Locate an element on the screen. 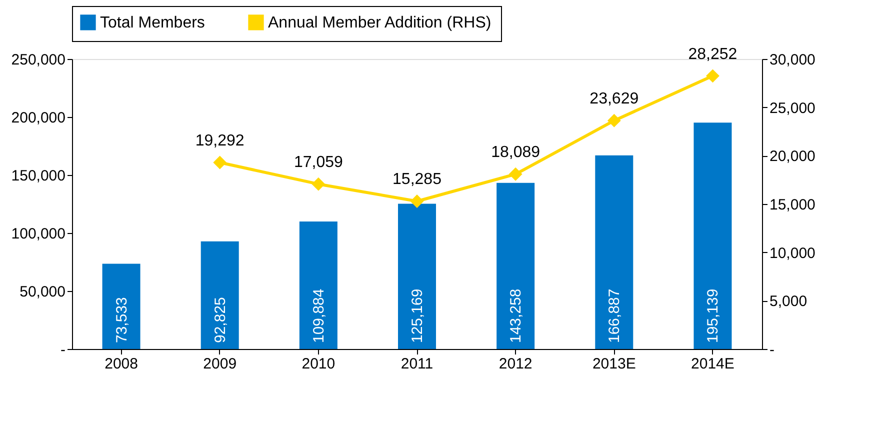 Image resolution: width=874 pixels, height=428 pixels. data-label: 92,825 is located at coordinates (220, 320).